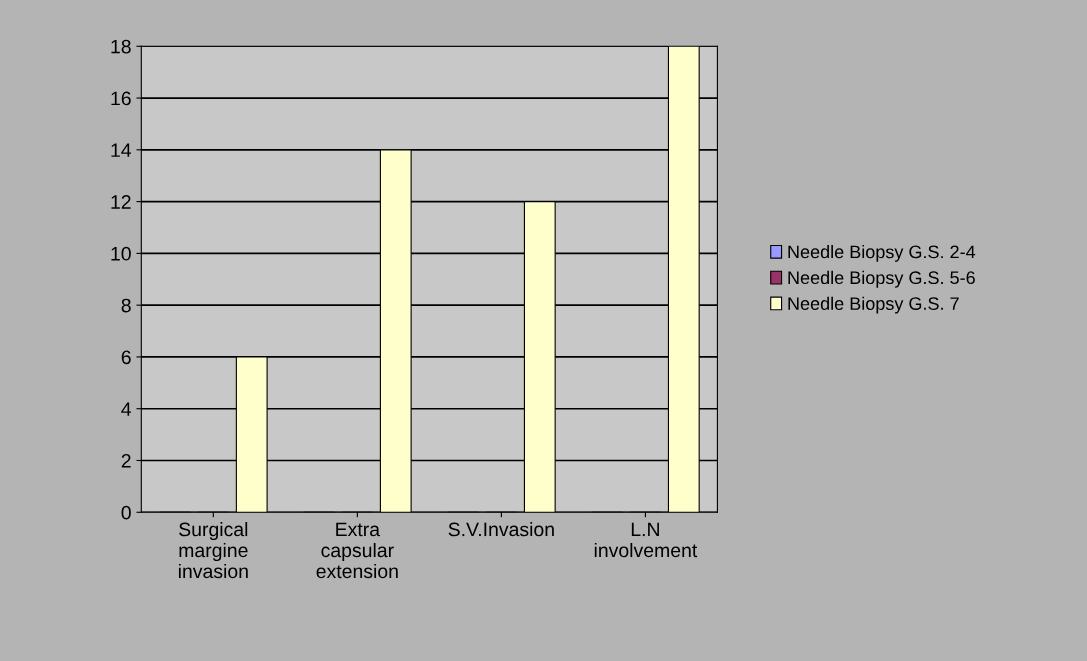 Image resolution: width=1087 pixels, height=661 pixels. What do you see at coordinates (126, 512) in the screenshot?
I see `y-tick-label: 0` at bounding box center [126, 512].